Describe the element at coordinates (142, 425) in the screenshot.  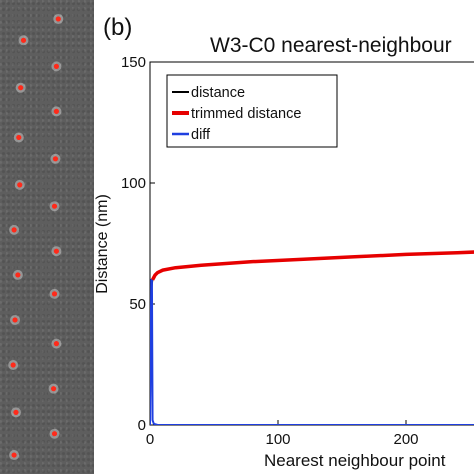
I see `y-tick-label: 0` at that location.